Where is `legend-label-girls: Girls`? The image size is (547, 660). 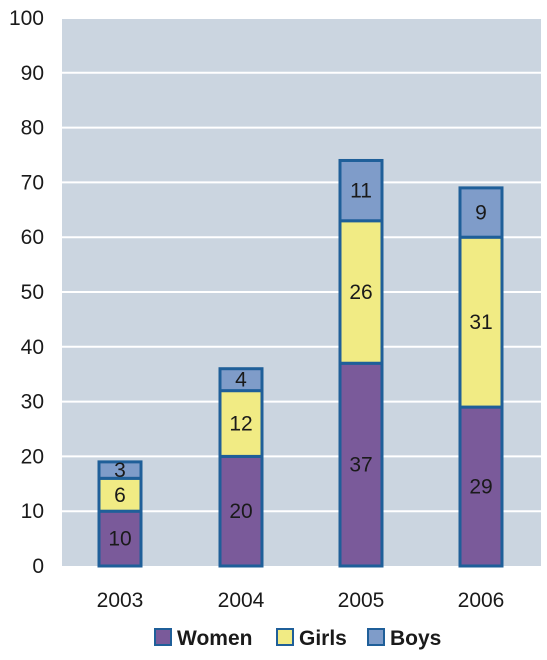 legend-label-girls: Girls is located at coordinates (323, 638).